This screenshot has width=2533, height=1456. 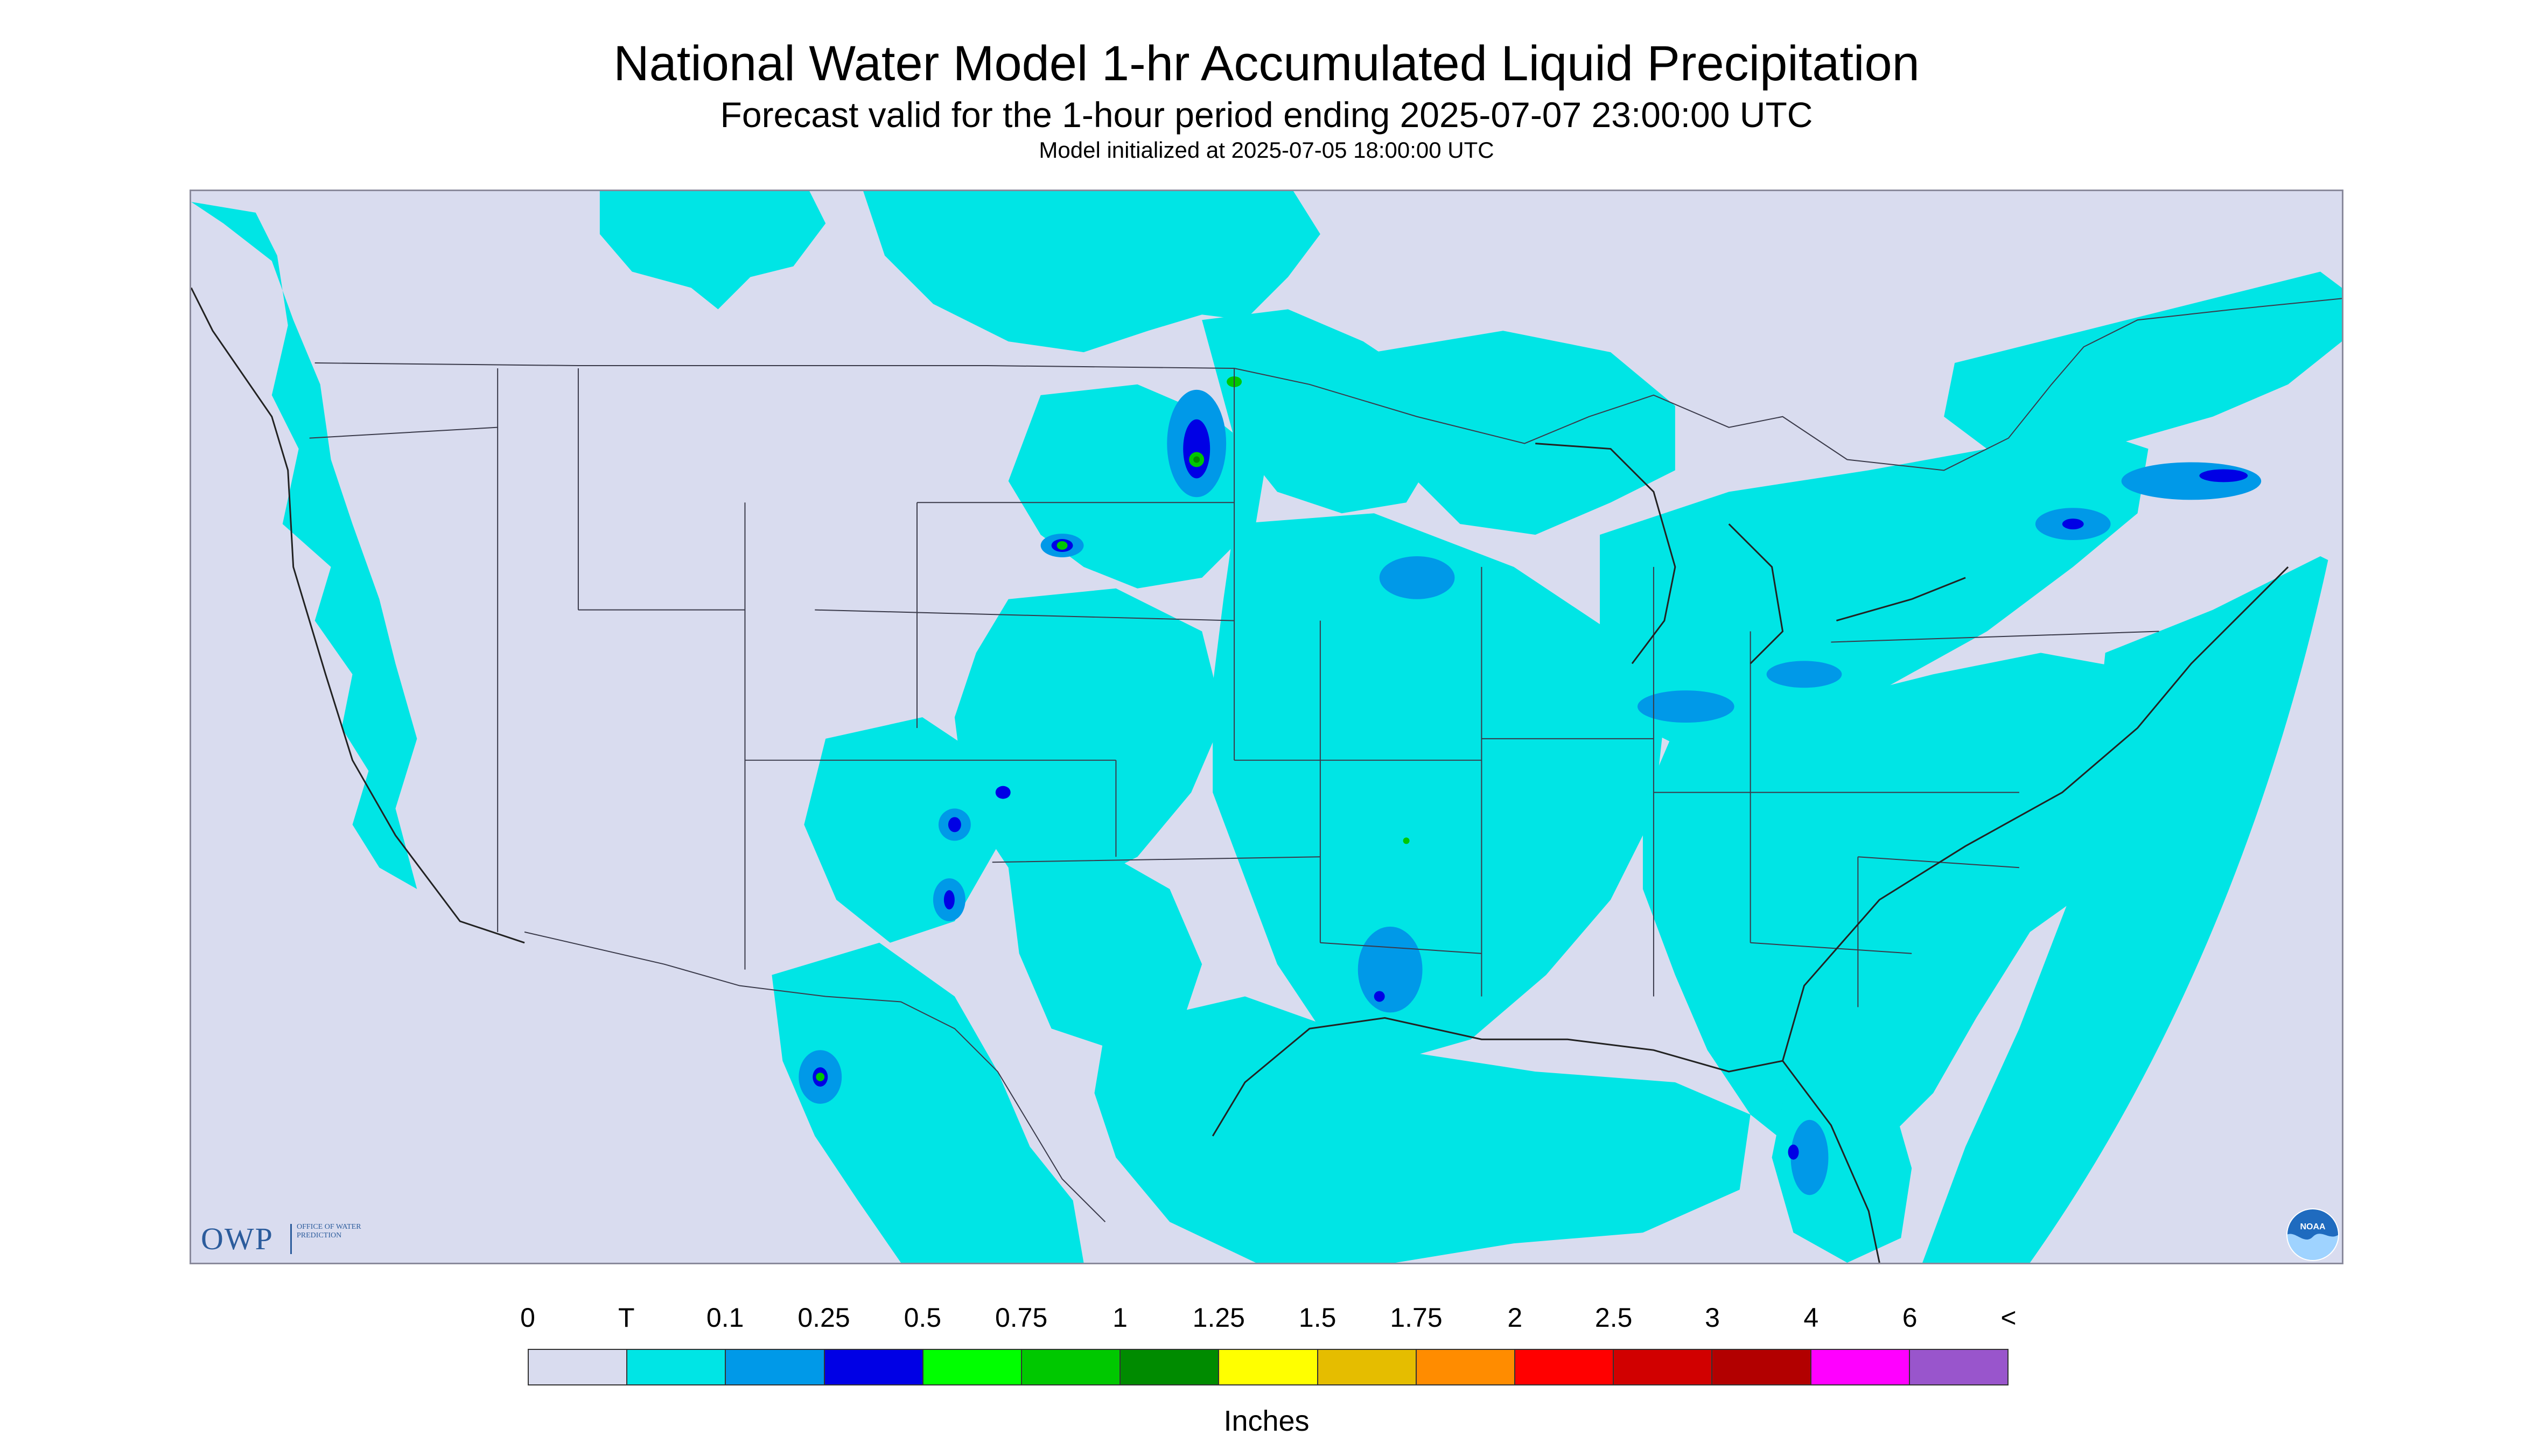 I want to click on precip-area-northeast, so click(x=2143, y=365).